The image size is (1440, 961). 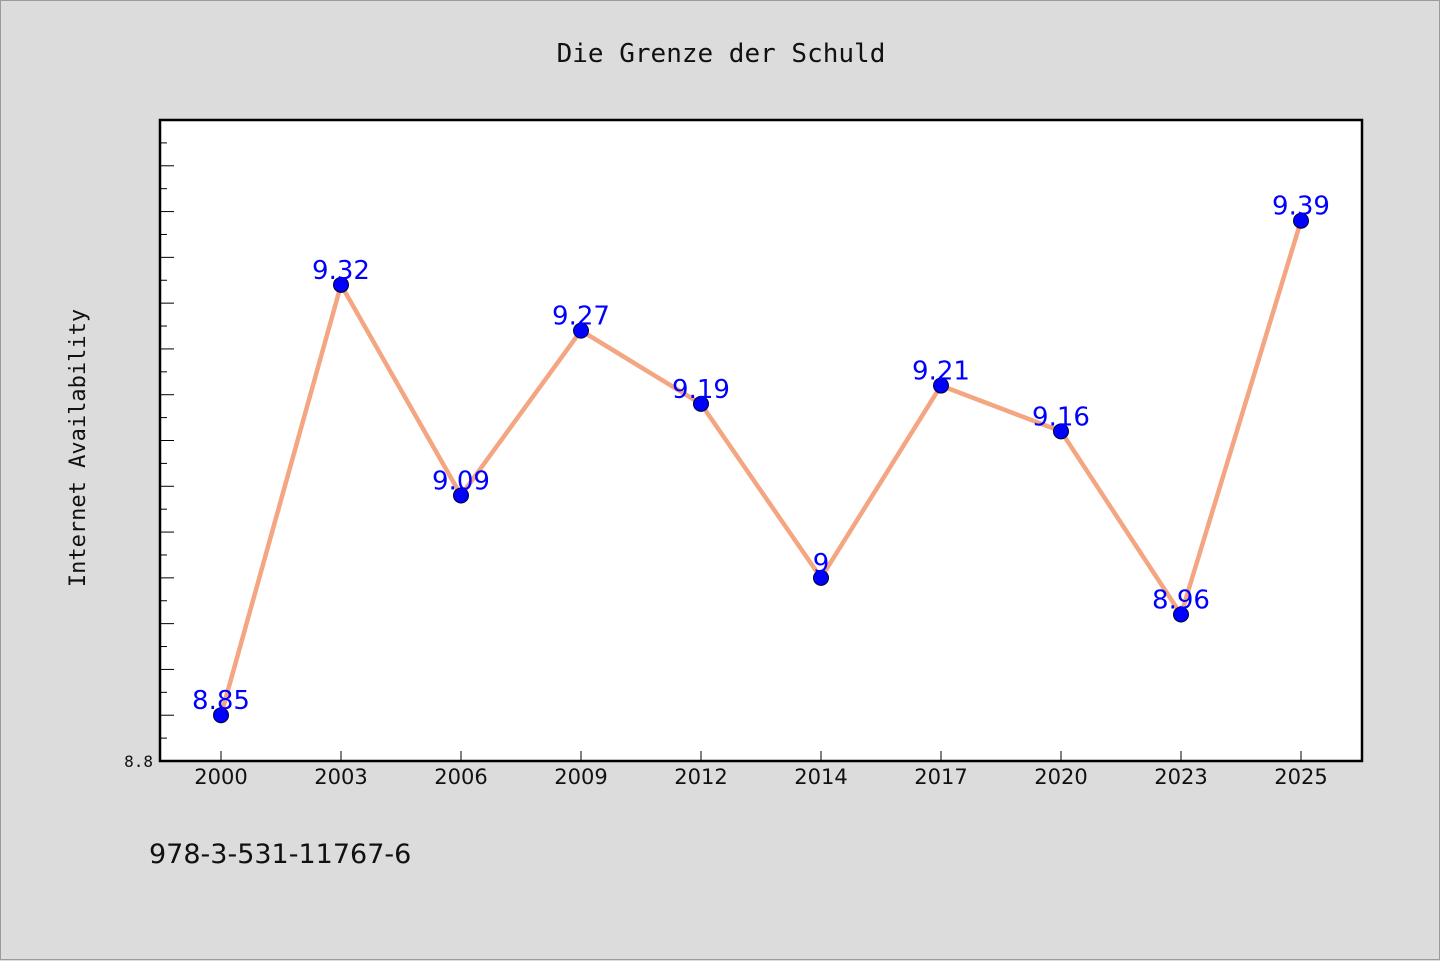 I want to click on y-axis-label: Internet Availability, so click(x=78, y=448).